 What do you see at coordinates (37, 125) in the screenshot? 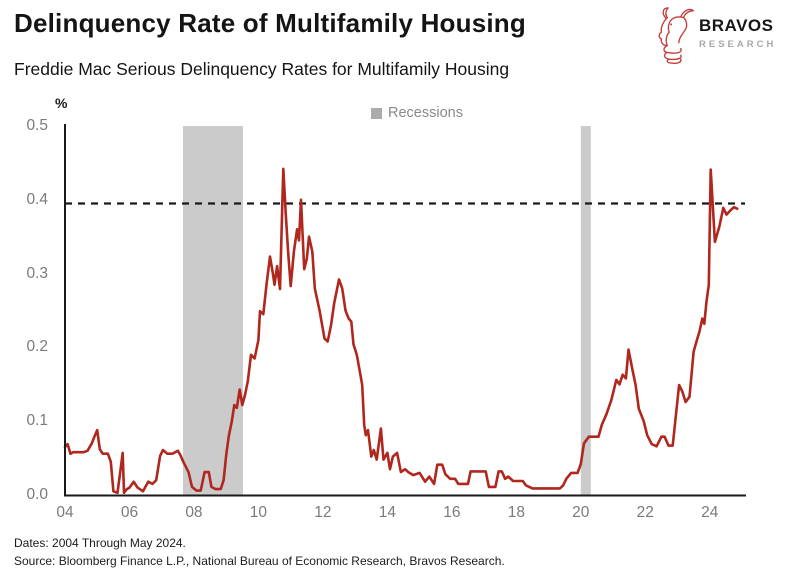
I see `y-tick-label: 0.5` at bounding box center [37, 125].